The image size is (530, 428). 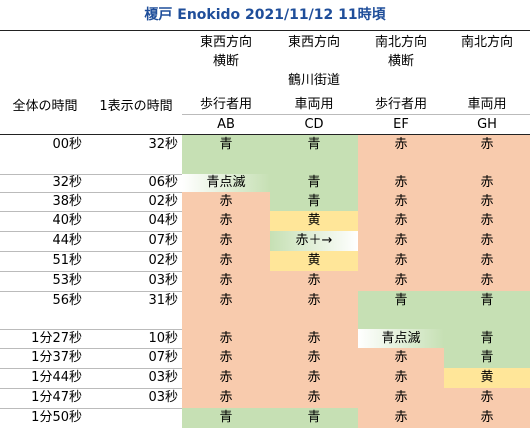 What do you see at coordinates (487, 377) in the screenshot?
I see `signal-gh: 黄` at bounding box center [487, 377].